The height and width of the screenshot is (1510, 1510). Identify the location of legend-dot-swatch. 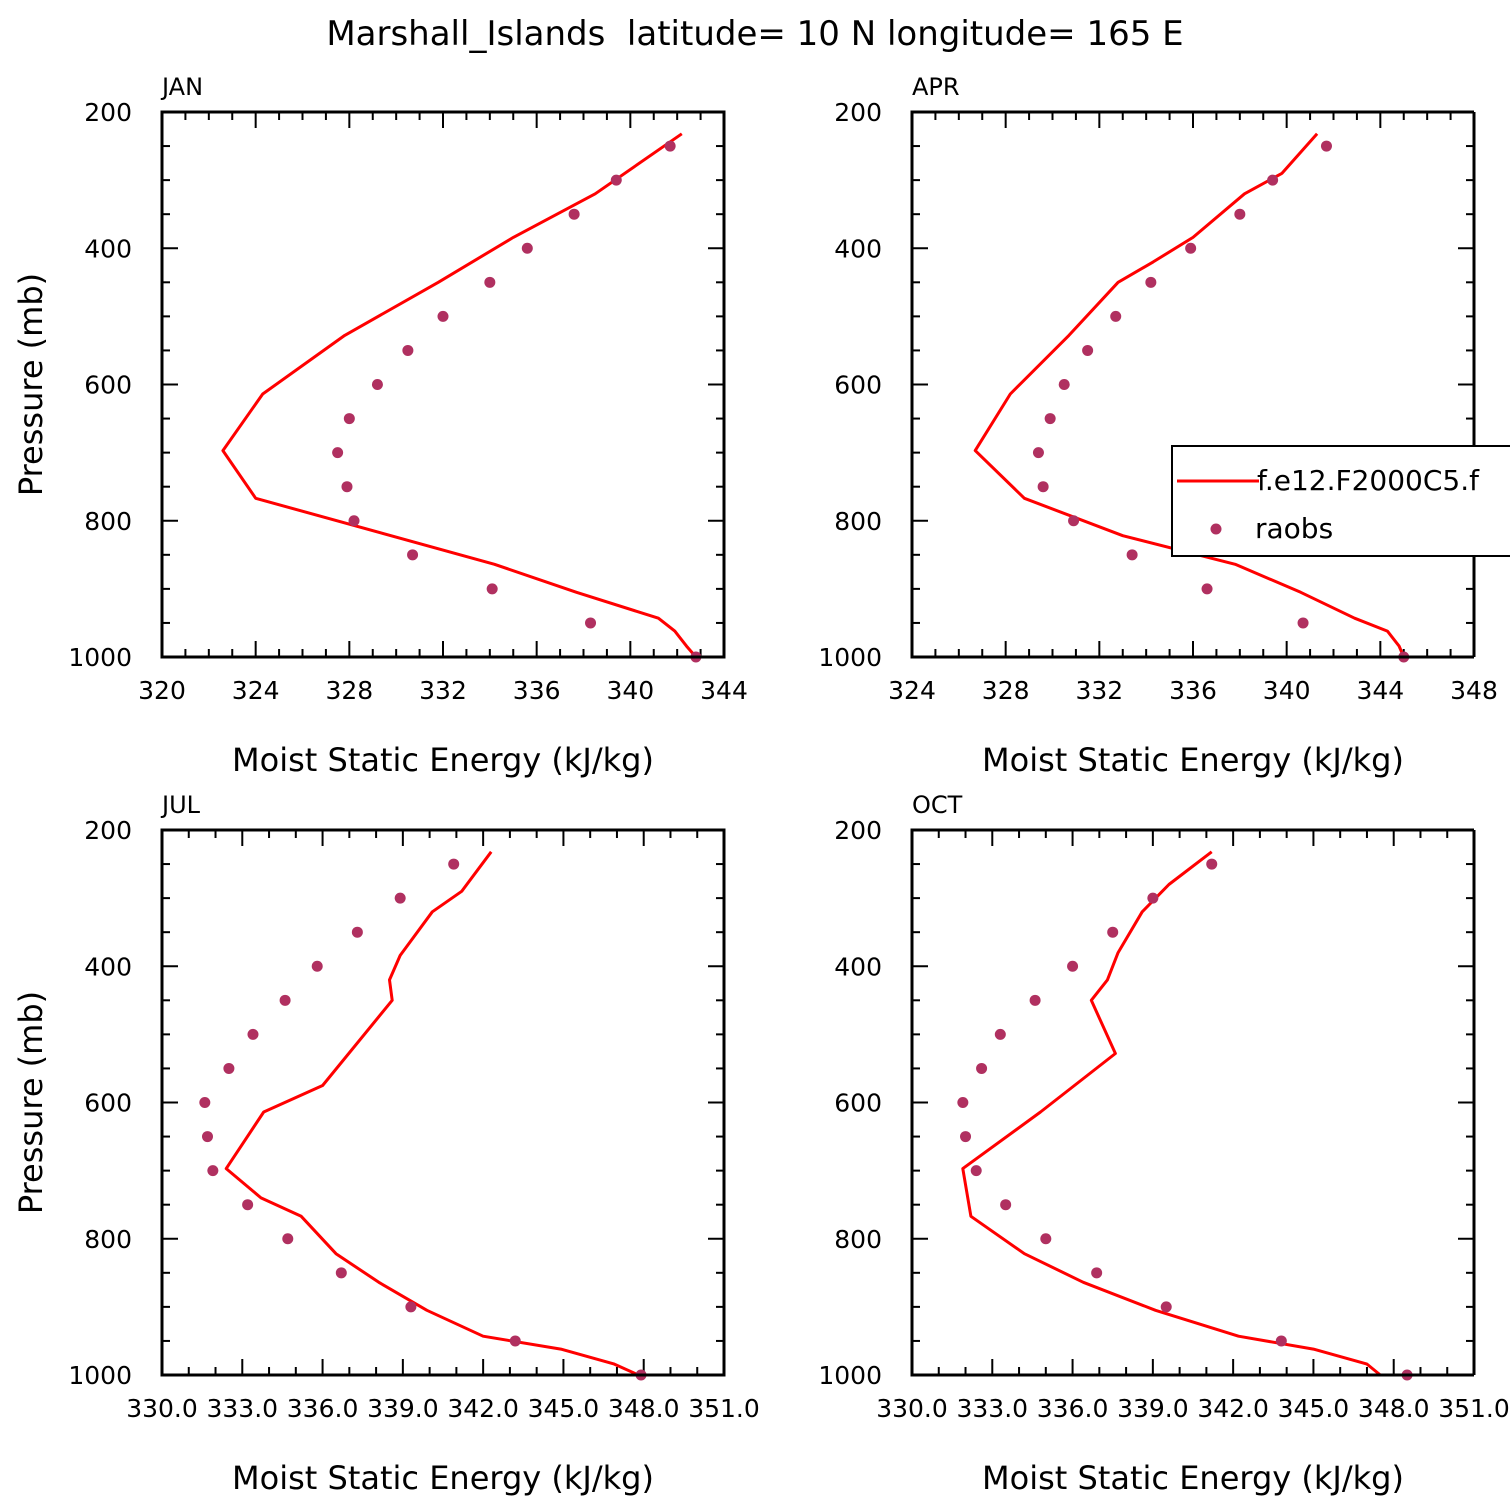
(1216, 529).